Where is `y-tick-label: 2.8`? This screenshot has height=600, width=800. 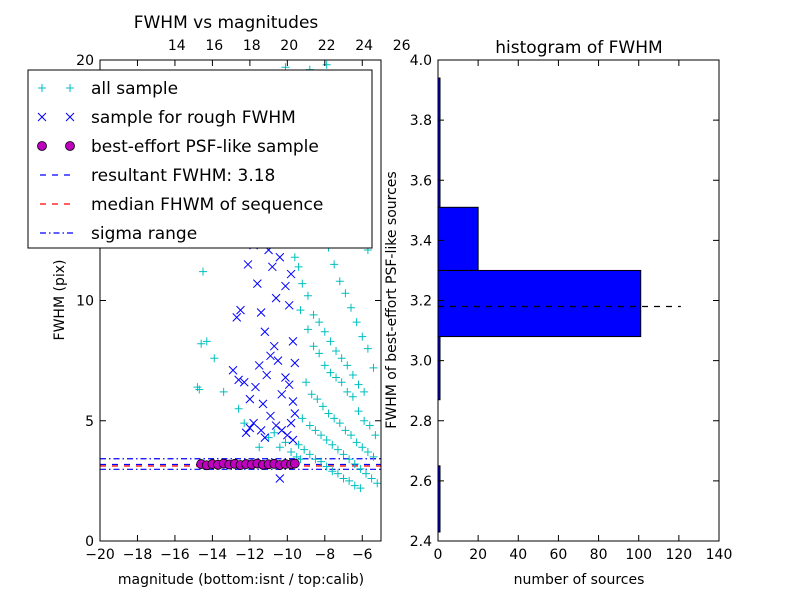 y-tick-label: 2.8 is located at coordinates (421, 422).